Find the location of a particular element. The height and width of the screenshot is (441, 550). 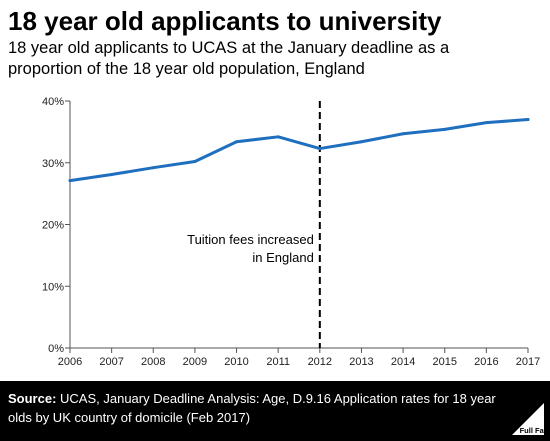

y-tick-label: 20% is located at coordinates (53, 226).